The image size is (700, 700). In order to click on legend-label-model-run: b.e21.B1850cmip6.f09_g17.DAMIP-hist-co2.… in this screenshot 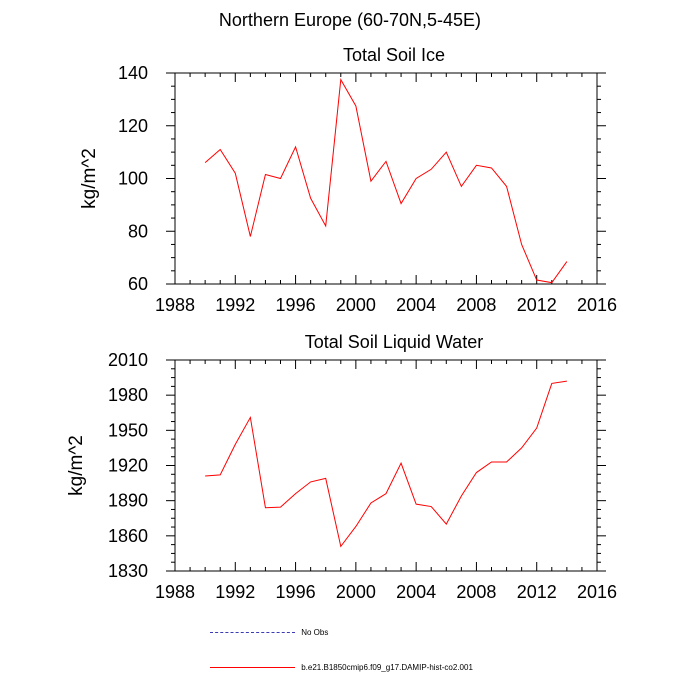, I will do `click(387, 667)`.